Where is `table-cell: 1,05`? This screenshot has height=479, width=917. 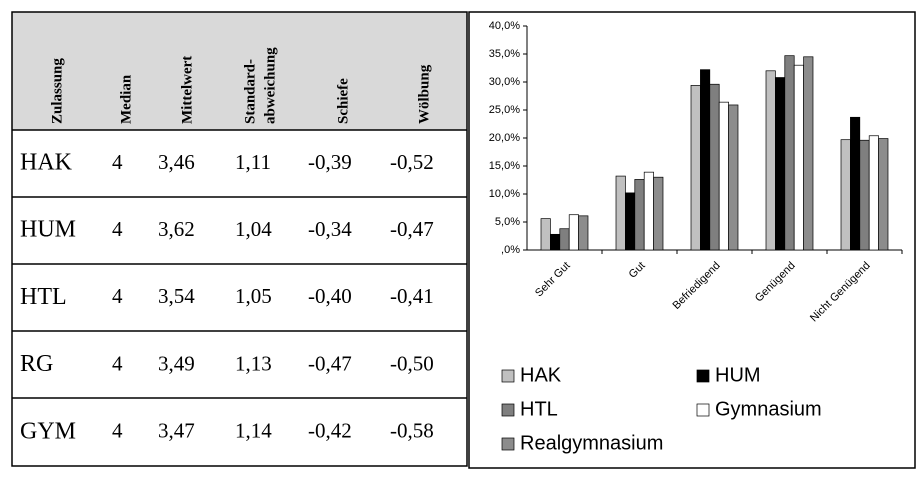 table-cell: 1,05 is located at coordinates (253, 296).